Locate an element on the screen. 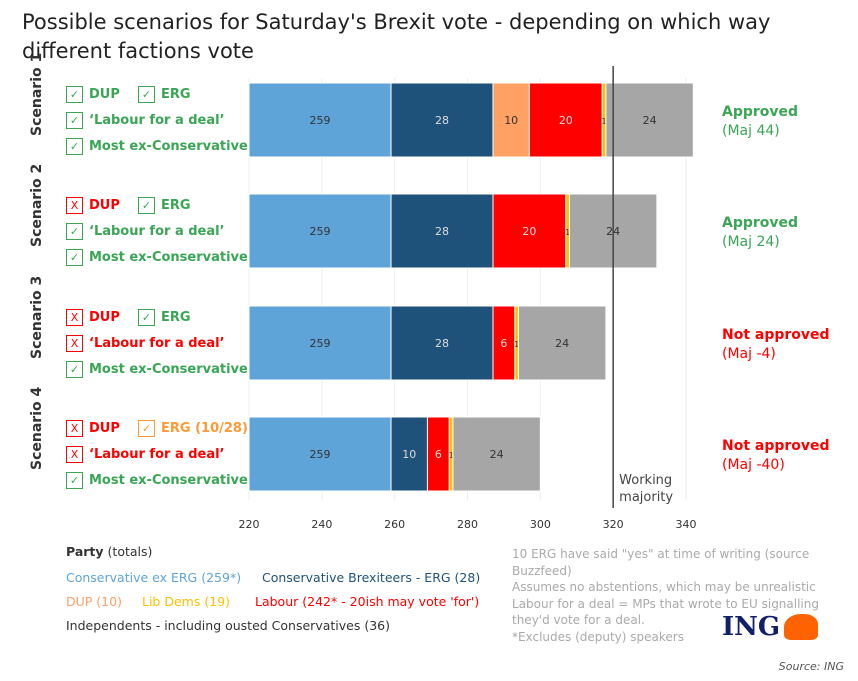 The height and width of the screenshot is (681, 858). condition: ✓ ERG (10/28) is located at coordinates (193, 428).